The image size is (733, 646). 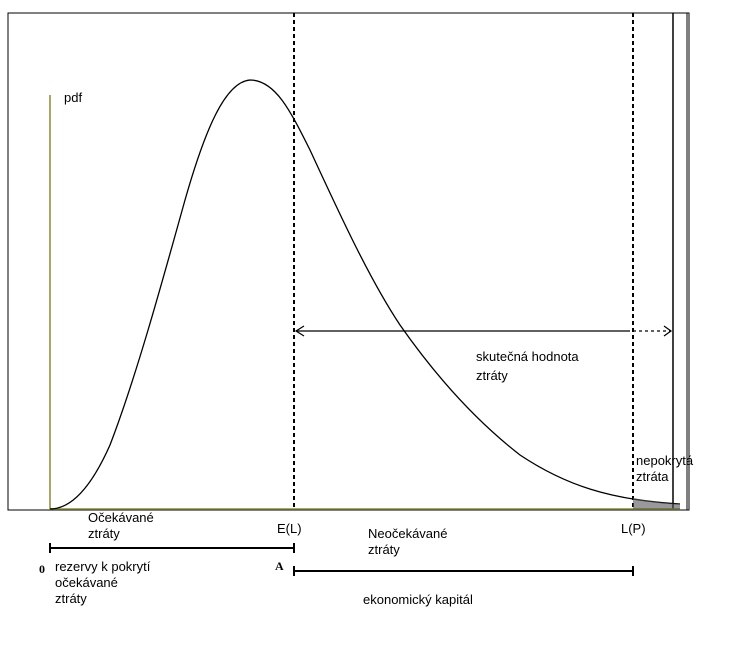 I want to click on y-axis-label: pdf, so click(x=73, y=97).